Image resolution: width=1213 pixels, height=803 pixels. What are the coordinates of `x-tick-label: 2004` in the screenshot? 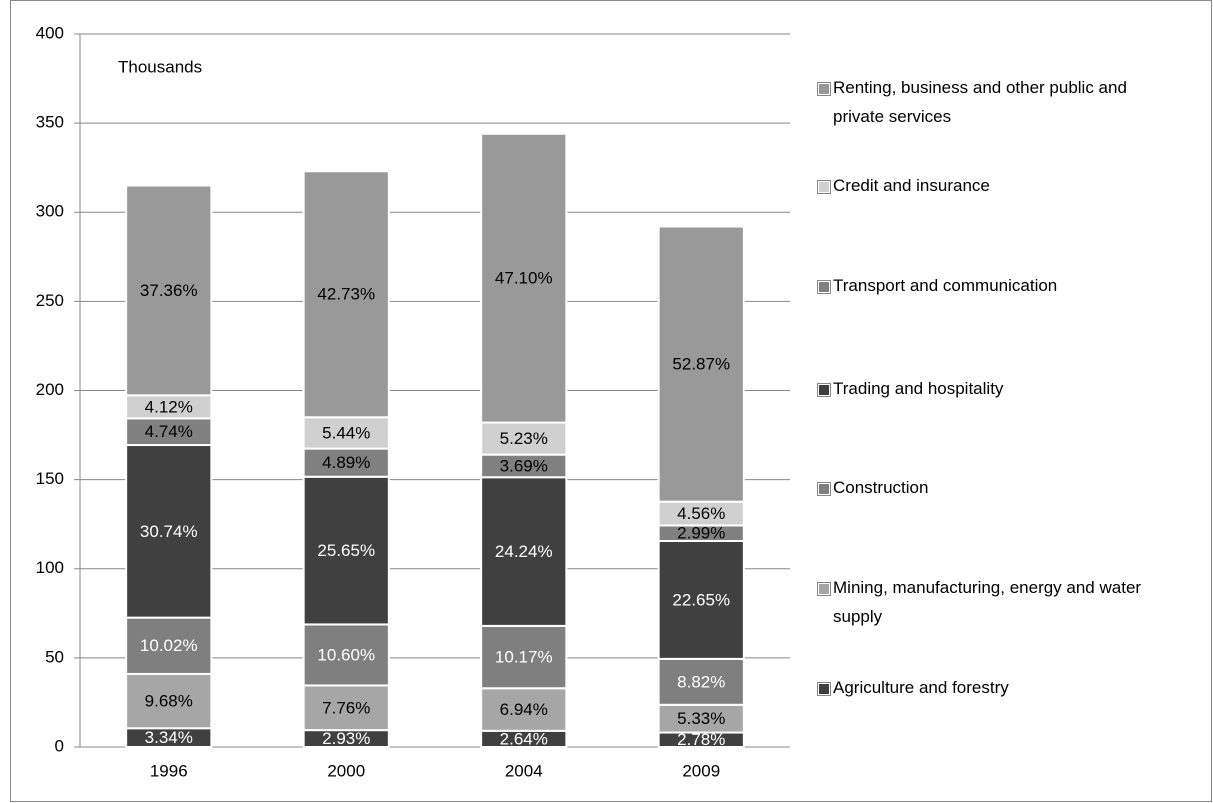 It's located at (524, 770).